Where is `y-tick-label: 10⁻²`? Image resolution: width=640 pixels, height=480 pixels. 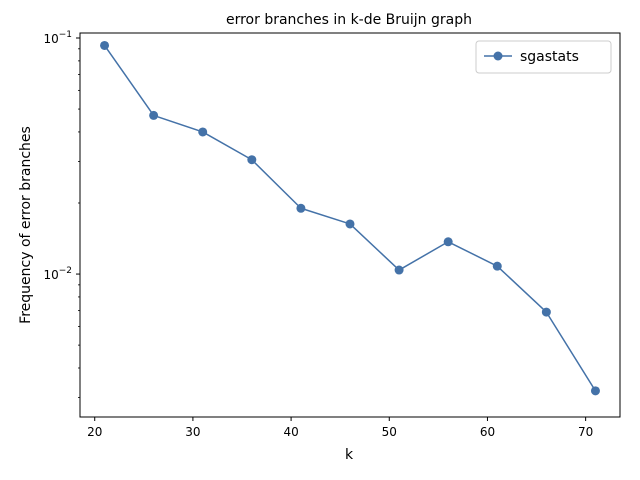
y-tick-label: 10⁻² is located at coordinates (57, 274).